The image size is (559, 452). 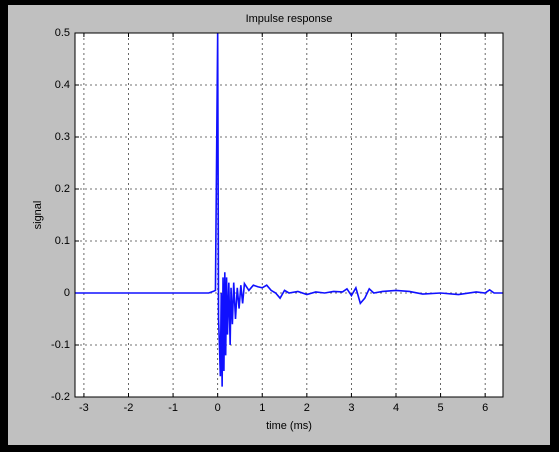 What do you see at coordinates (218, 408) in the screenshot?
I see `x-tick-label: 0` at bounding box center [218, 408].